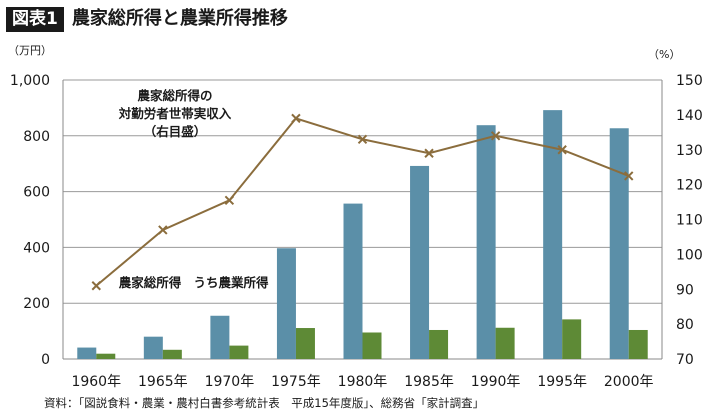 The width and height of the screenshot is (710, 417). What do you see at coordinates (689, 221) in the screenshot?
I see `y-right-tick-label: 110` at bounding box center [689, 221].